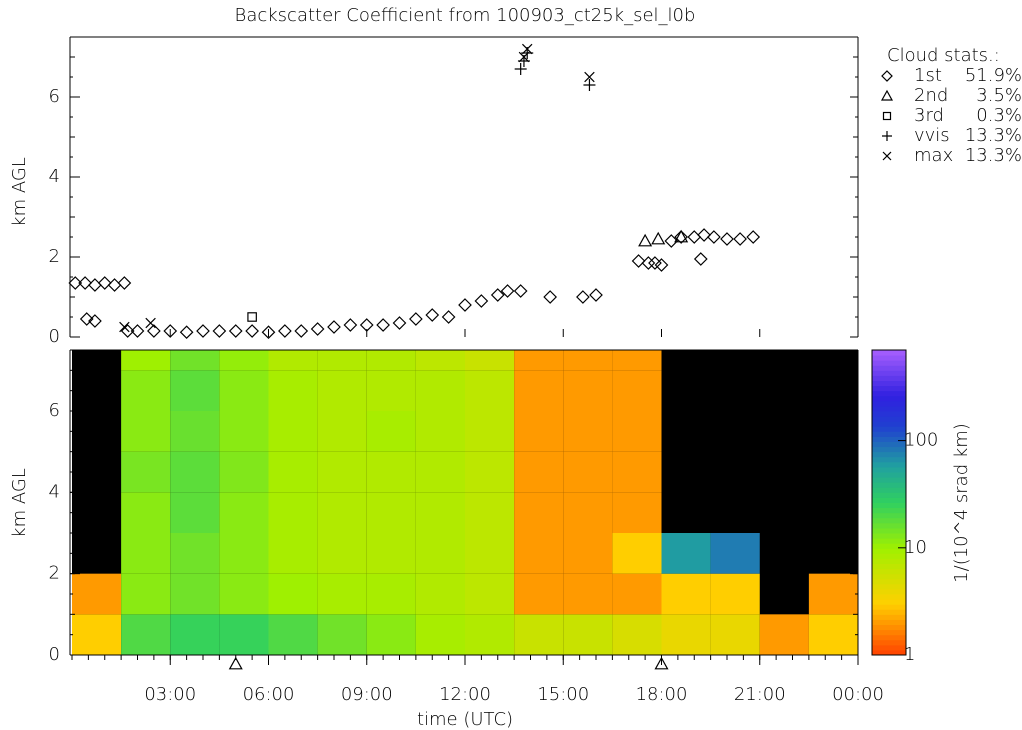 The width and height of the screenshot is (1022, 730). What do you see at coordinates (54, 256) in the screenshot?
I see `y-tick-label: 2` at bounding box center [54, 256].